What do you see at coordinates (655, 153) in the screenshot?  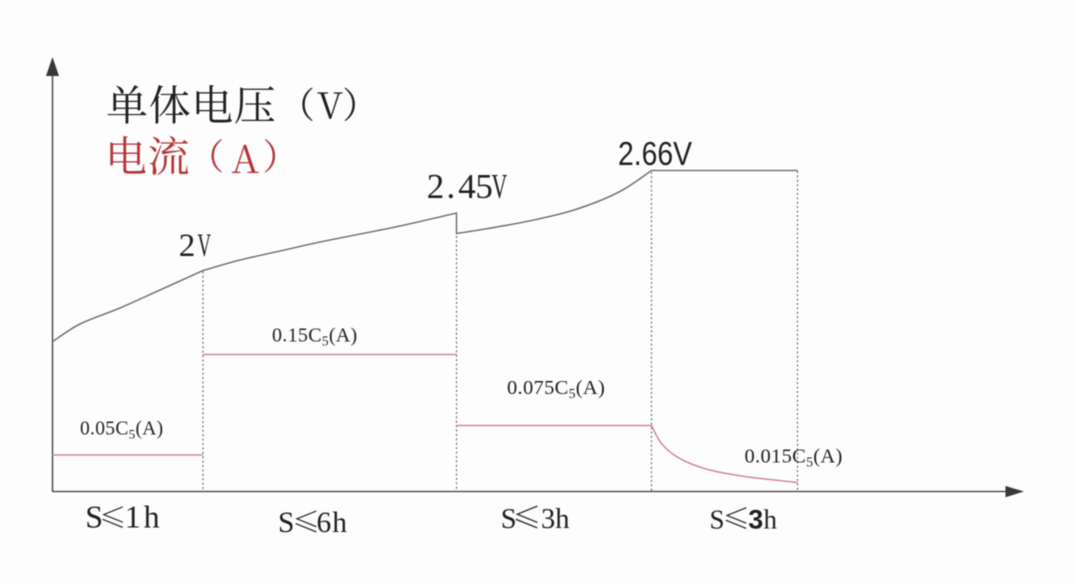 I see `svg-text: 2.66V` at bounding box center [655, 153].